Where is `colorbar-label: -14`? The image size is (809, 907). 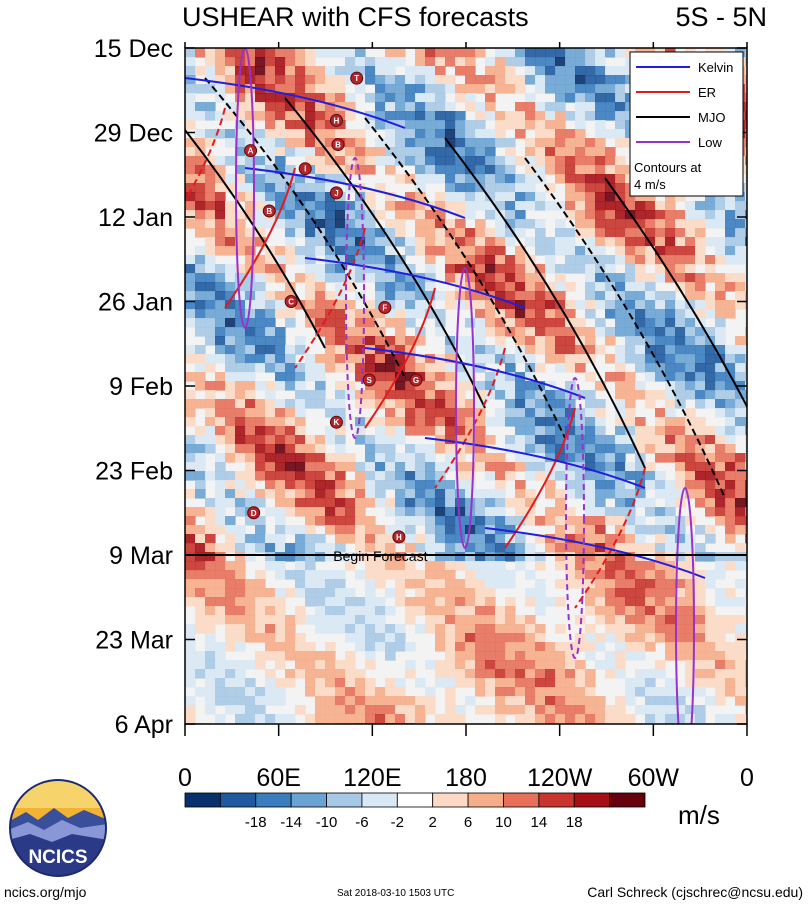 colorbar-label: -14 is located at coordinates (291, 822).